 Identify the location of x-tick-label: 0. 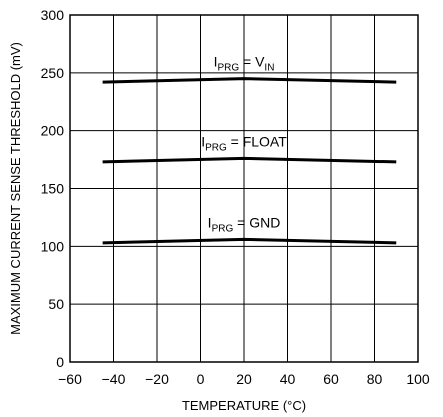
(201, 379).